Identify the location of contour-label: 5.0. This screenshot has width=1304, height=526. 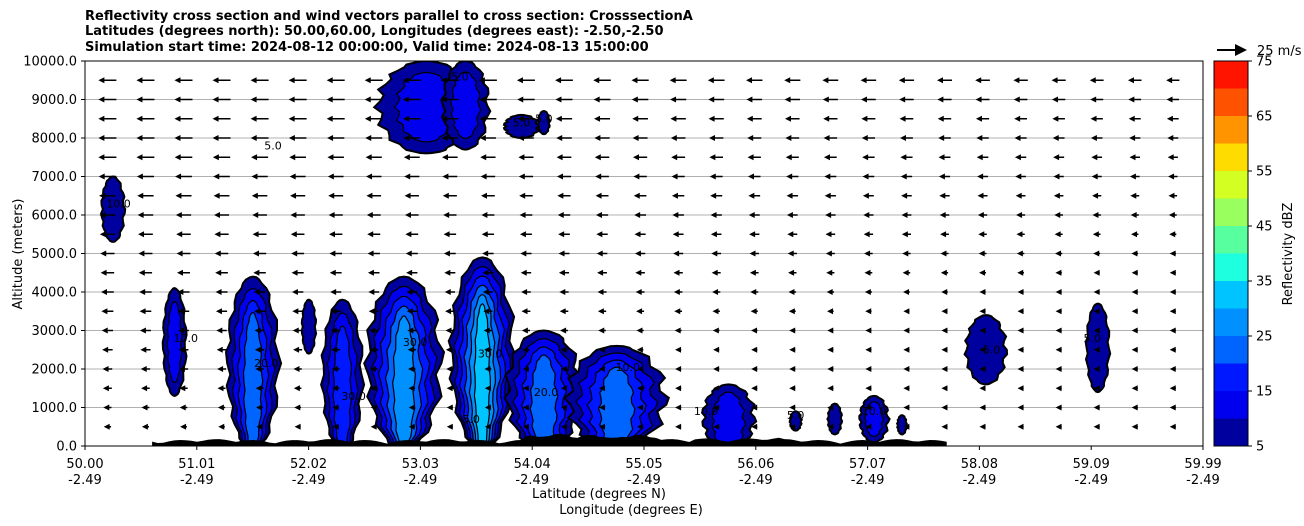
(544, 119).